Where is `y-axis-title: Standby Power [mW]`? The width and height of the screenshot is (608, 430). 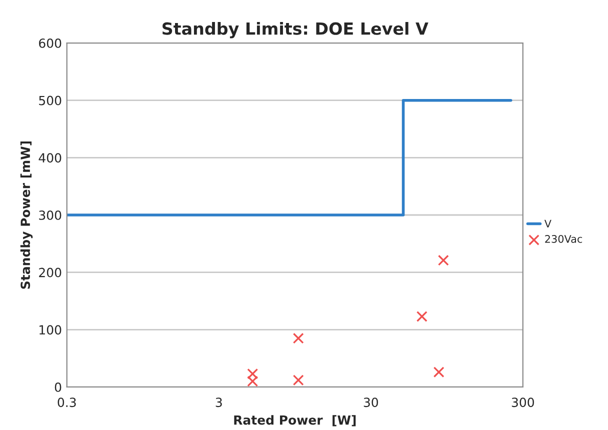 y-axis-title: Standby Power [mW] is located at coordinates (26, 215).